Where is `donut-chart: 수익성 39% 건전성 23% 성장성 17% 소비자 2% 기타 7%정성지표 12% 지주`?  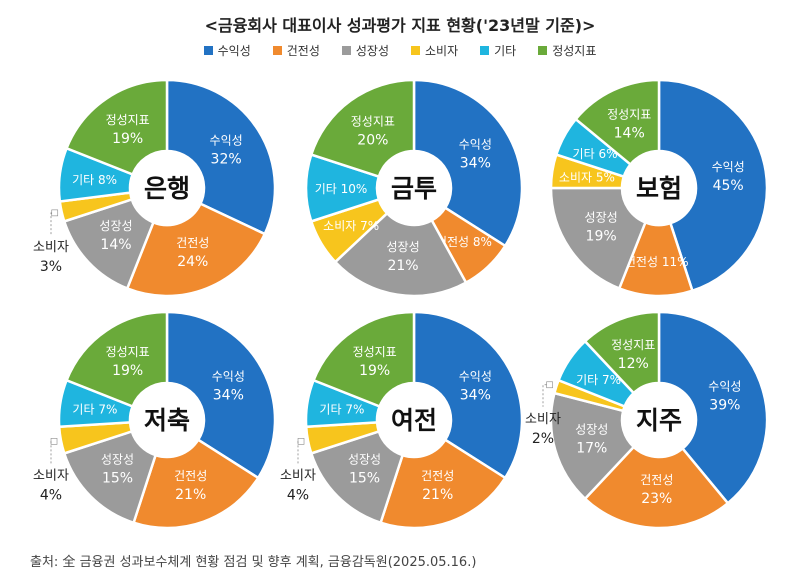
donut-chart: 수익성 39% 건전성 23% 성장성 17% 소비자 2% 기타 7%정성지표 12% 지주 is located at coordinates (647, 420).